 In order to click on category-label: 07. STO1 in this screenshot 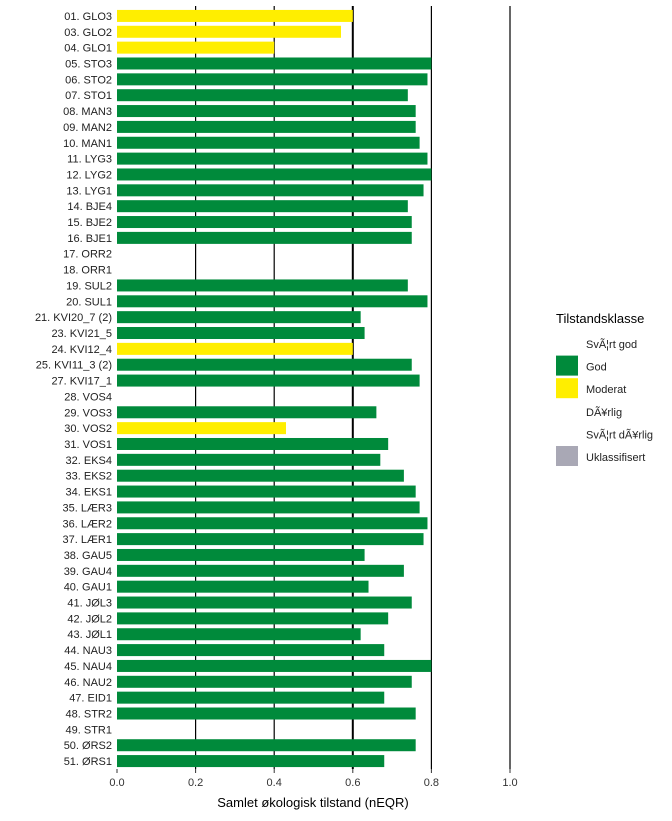, I will do `click(88, 96)`.